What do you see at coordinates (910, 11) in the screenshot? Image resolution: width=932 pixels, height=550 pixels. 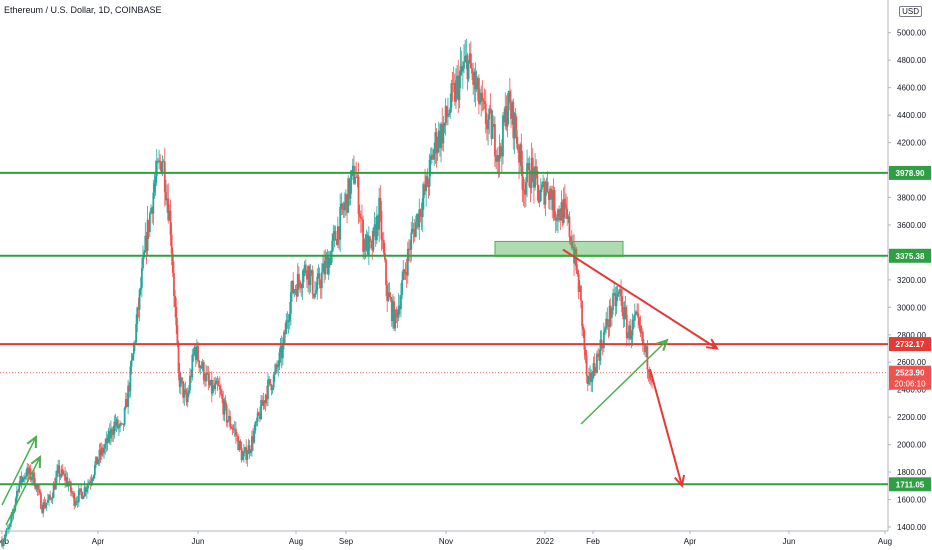 I see `currency-button: USD` at bounding box center [910, 11].